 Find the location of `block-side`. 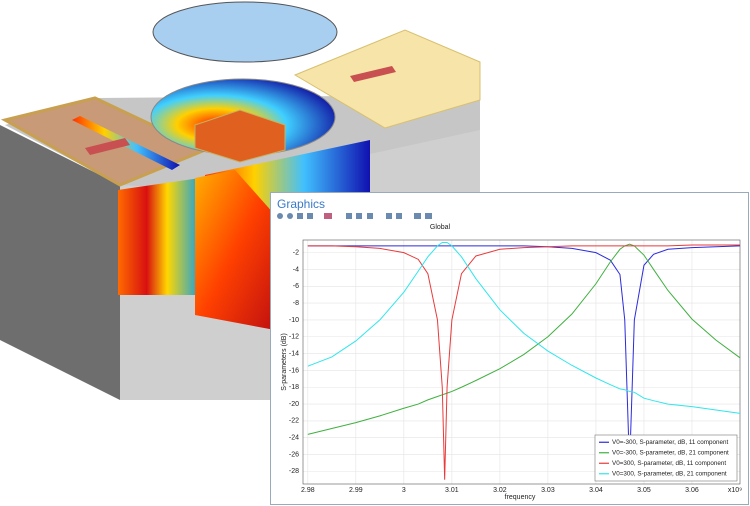

block-side is located at coordinates (60, 262).